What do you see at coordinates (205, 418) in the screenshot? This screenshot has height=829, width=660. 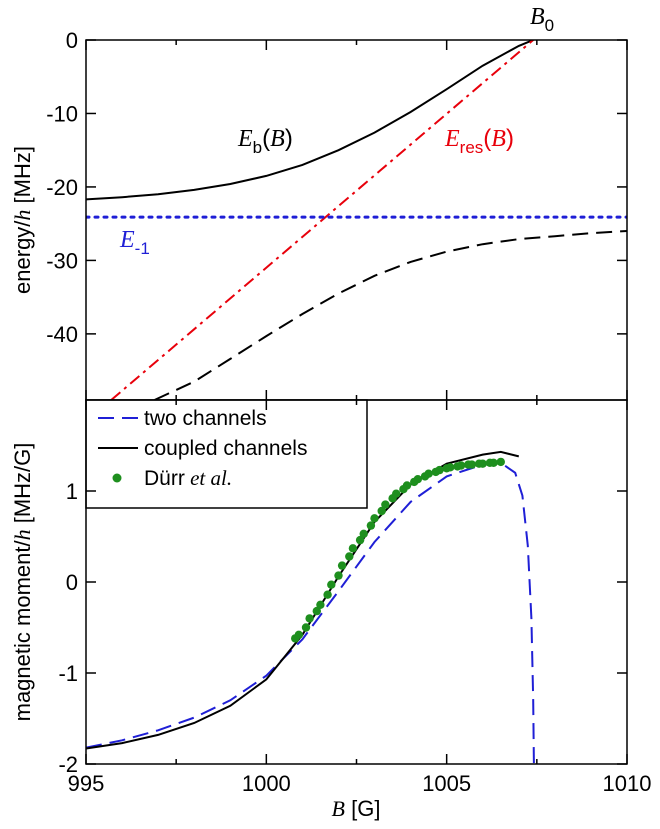 I see `legend-label-two: two channels` at bounding box center [205, 418].